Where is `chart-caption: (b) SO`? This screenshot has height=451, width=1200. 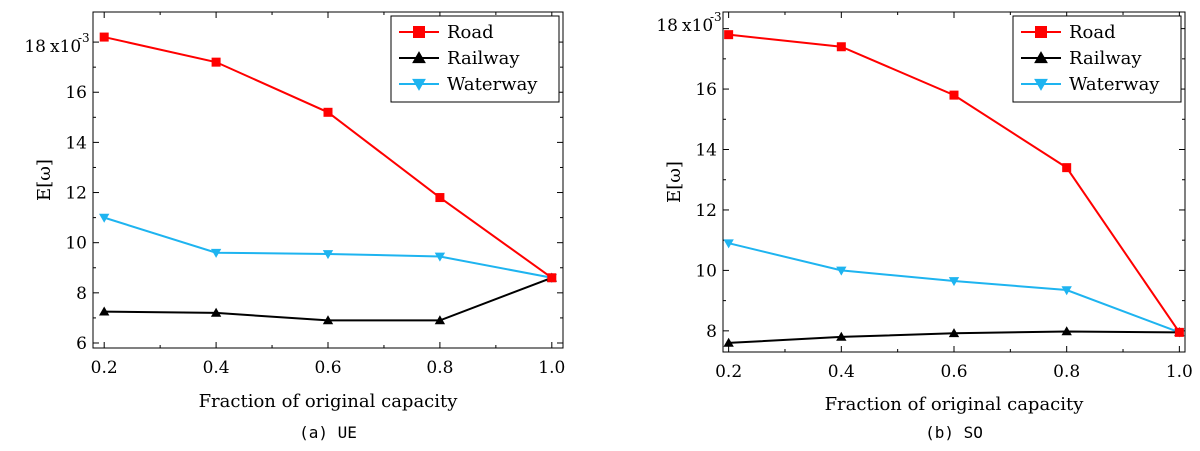
chart-caption: (b) SO is located at coordinates (954, 432).